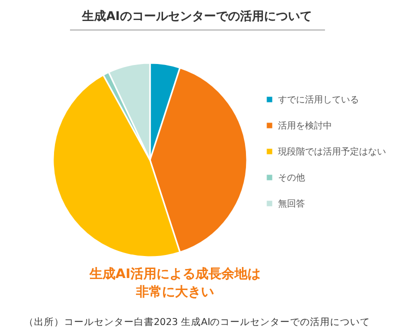 The height and width of the screenshot is (330, 394). I want to click on legend-label: 無回答, so click(291, 204).